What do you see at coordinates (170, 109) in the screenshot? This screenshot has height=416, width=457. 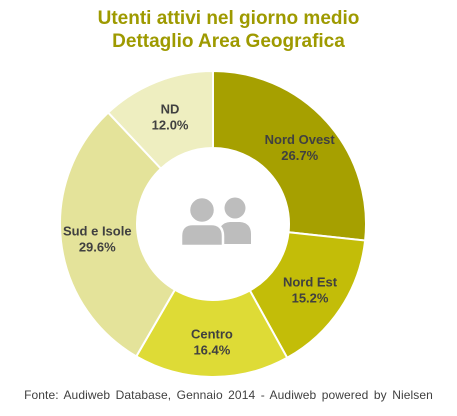 I see `slice-label-nd: ND` at bounding box center [170, 109].